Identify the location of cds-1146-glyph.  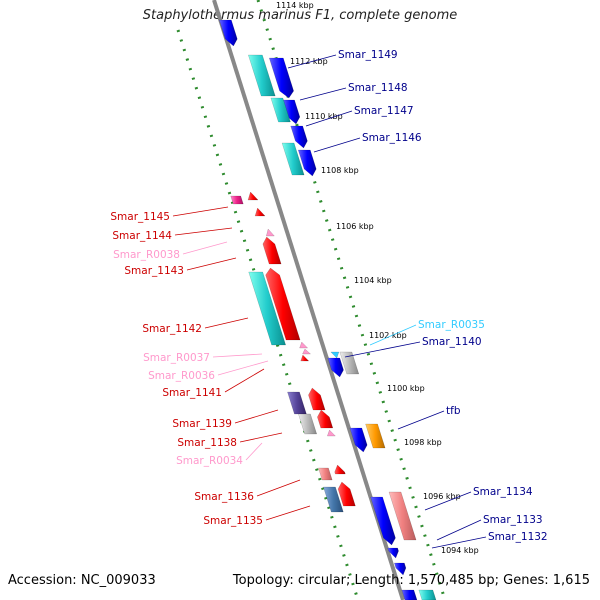
(307, 163).